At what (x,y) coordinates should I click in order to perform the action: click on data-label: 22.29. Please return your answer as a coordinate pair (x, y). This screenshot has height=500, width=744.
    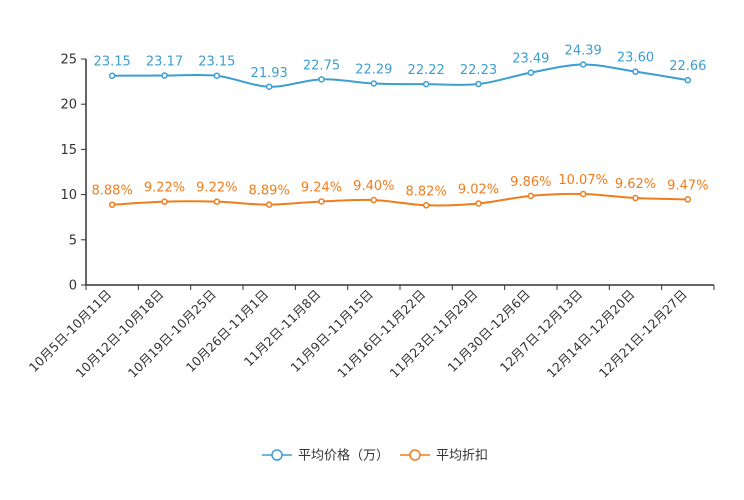
    Looking at the image, I should click on (373, 69).